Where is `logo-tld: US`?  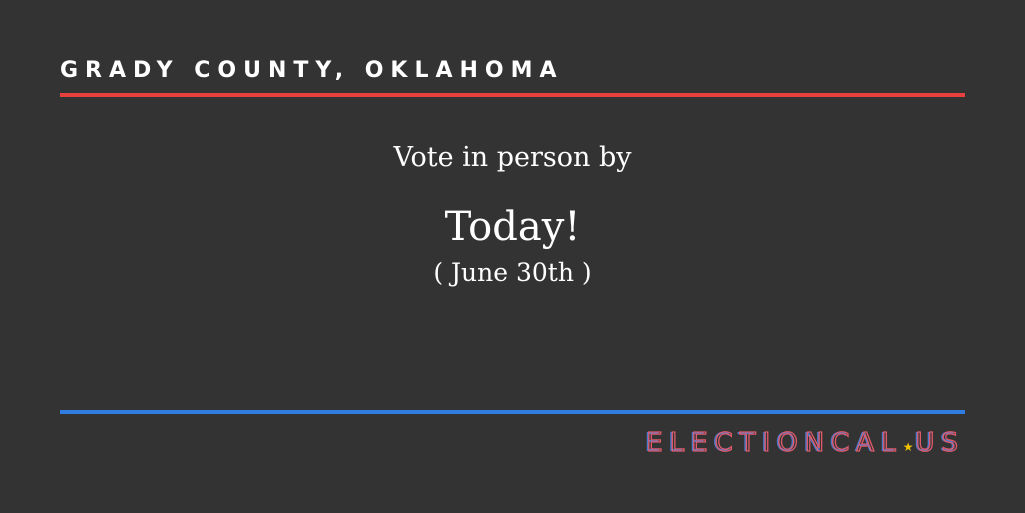
logo-tld: US is located at coordinates (940, 442).